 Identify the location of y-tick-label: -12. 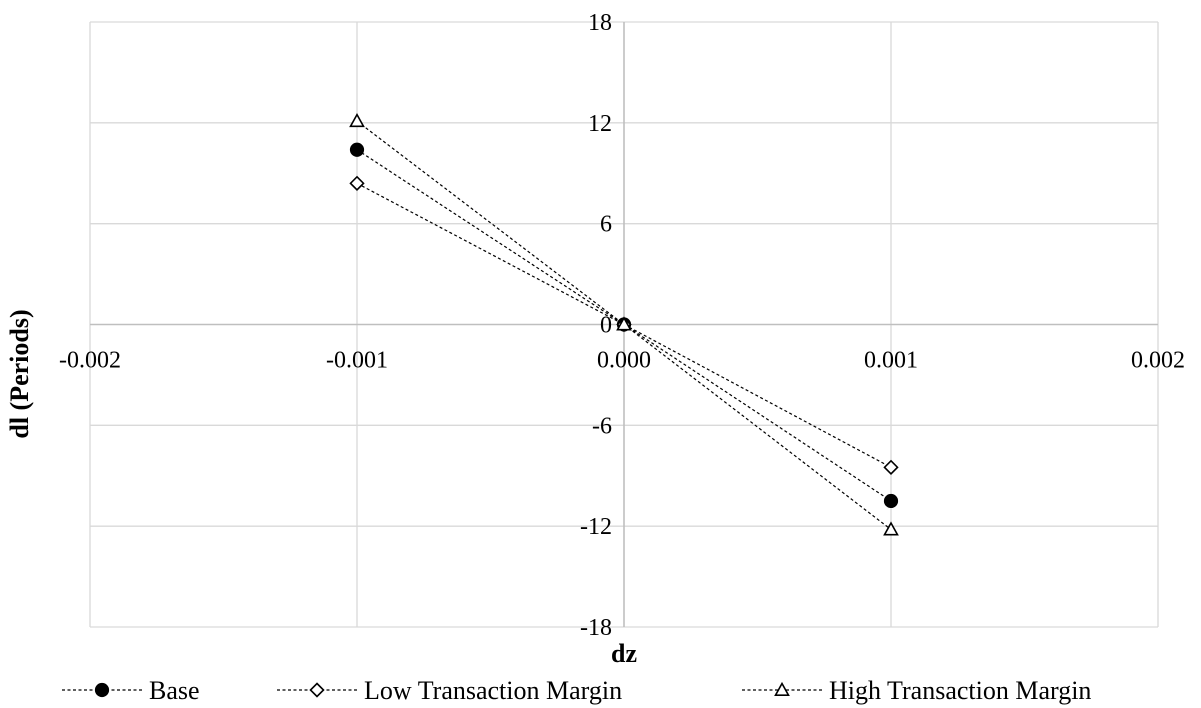
(596, 527).